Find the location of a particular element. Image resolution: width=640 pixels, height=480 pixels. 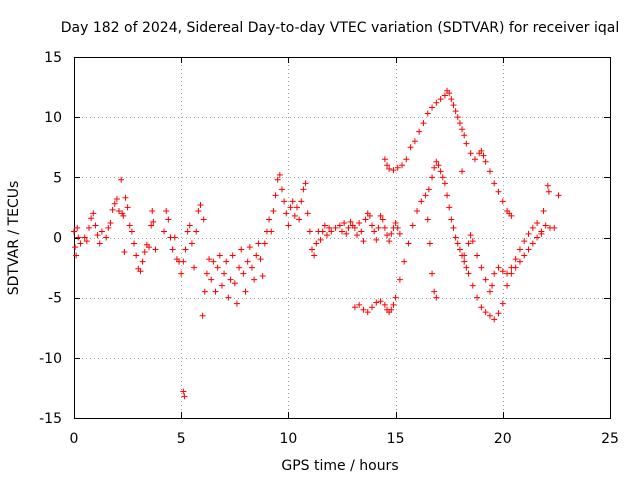

x-axis-title: GPS time / hours is located at coordinates (339, 466).